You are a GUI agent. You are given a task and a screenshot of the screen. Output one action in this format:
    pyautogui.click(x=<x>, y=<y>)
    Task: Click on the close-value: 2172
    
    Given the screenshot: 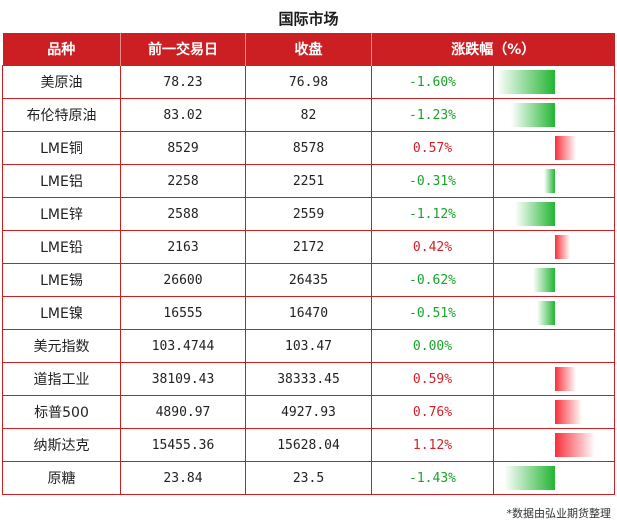 What is the action you would take?
    pyautogui.click(x=308, y=247)
    